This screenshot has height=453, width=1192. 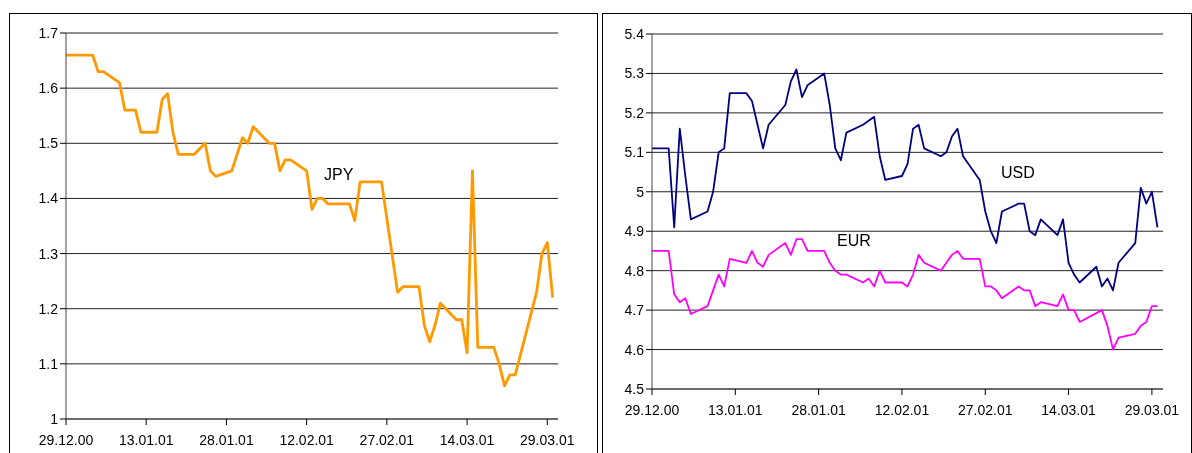 What do you see at coordinates (634, 310) in the screenshot?
I see `y-tick-label: 4.7` at bounding box center [634, 310].